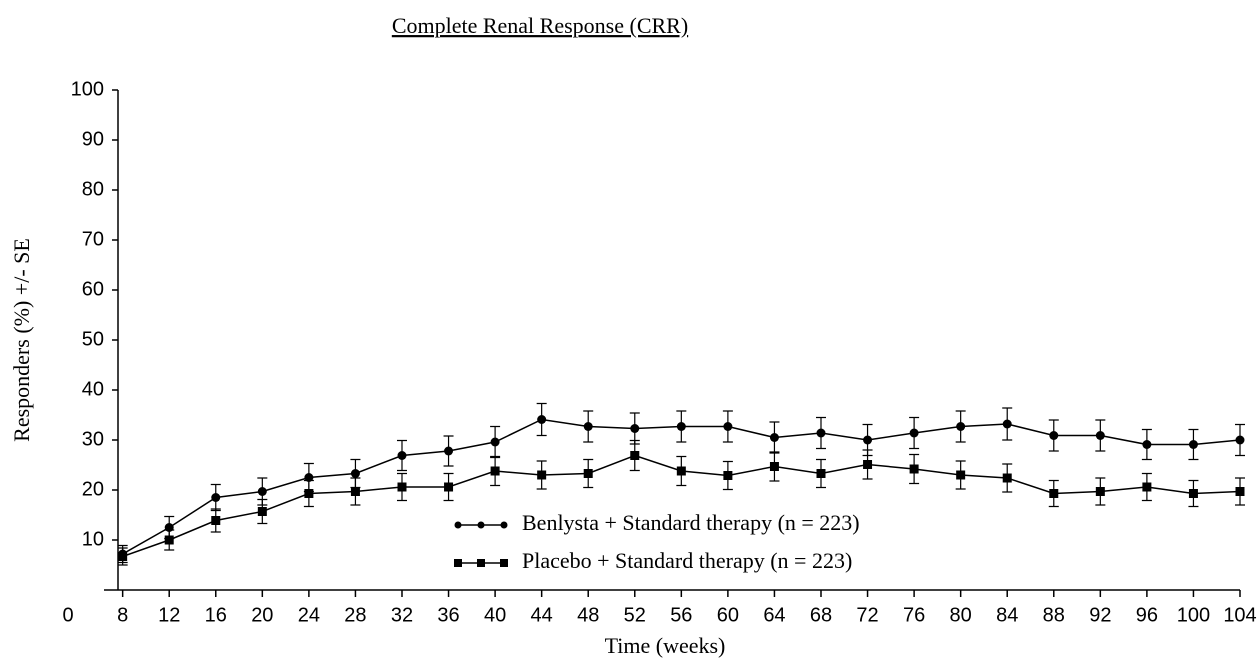 This screenshot has width=1260, height=663. I want to click on x-tick-label: 88, so click(1054, 615).